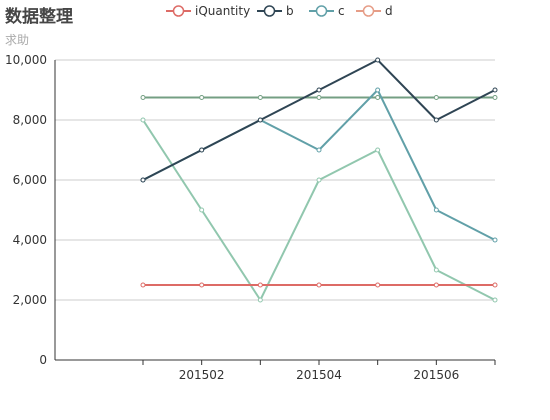 This screenshot has width=550, height=420. What do you see at coordinates (202, 375) in the screenshot?
I see `x-tick-label: 201502` at bounding box center [202, 375].